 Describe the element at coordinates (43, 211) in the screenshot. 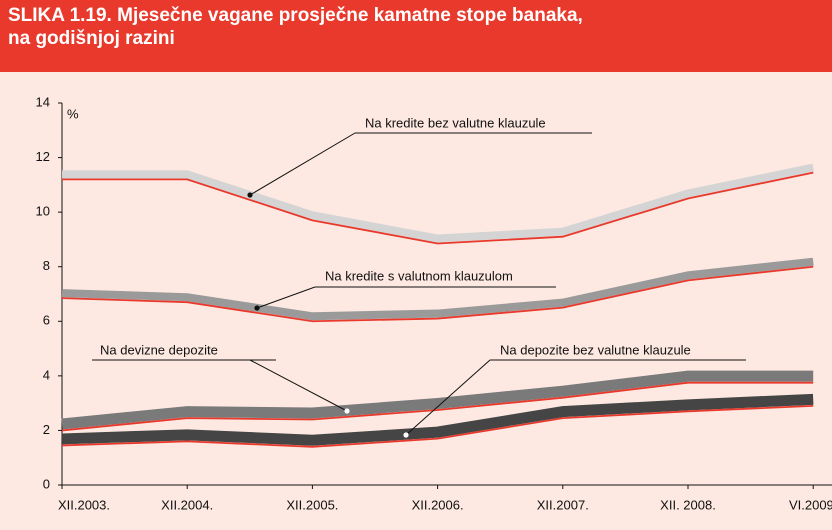

I see `y-tick-label: 10` at that location.